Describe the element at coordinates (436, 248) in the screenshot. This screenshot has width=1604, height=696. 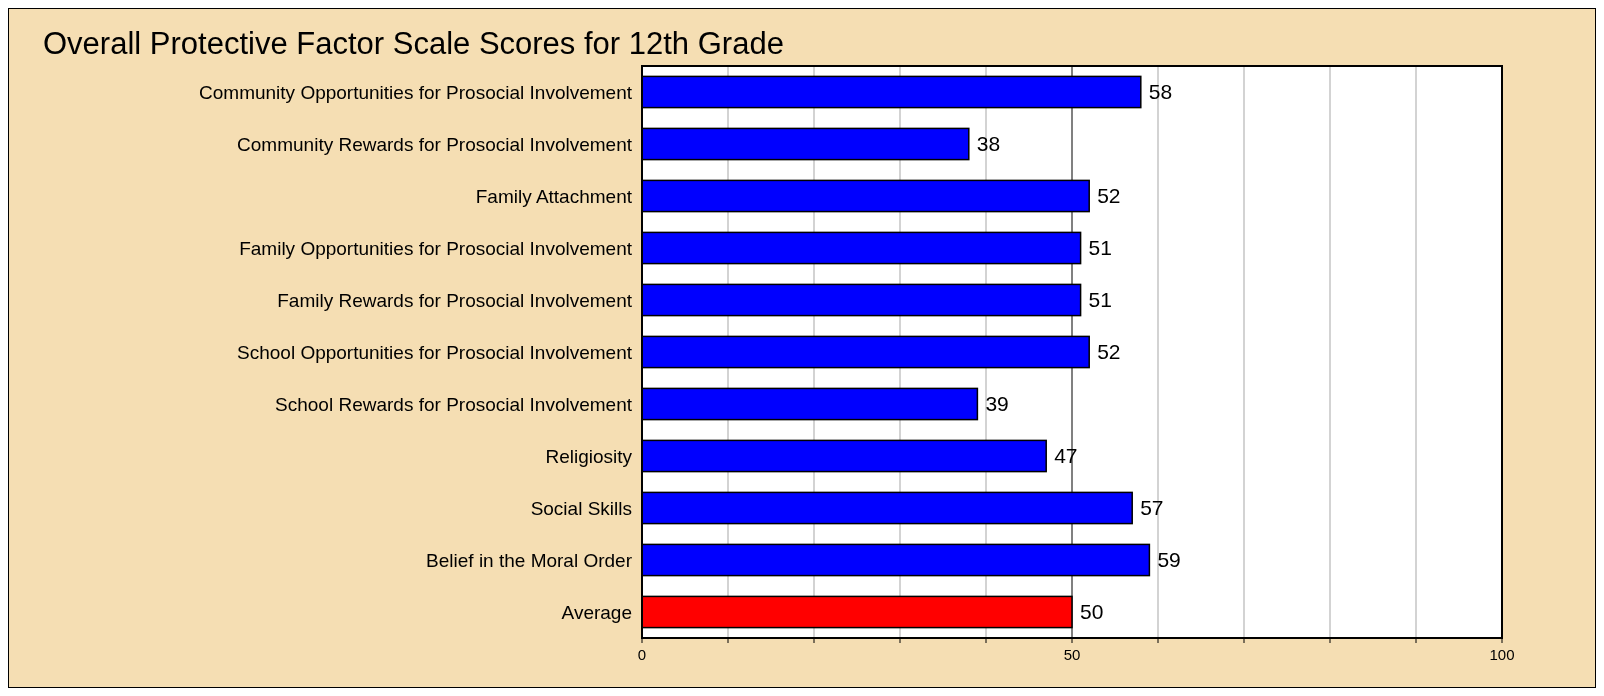
I see `y-tick-label: Family Opportunities for Prosocial Involvement` at that location.